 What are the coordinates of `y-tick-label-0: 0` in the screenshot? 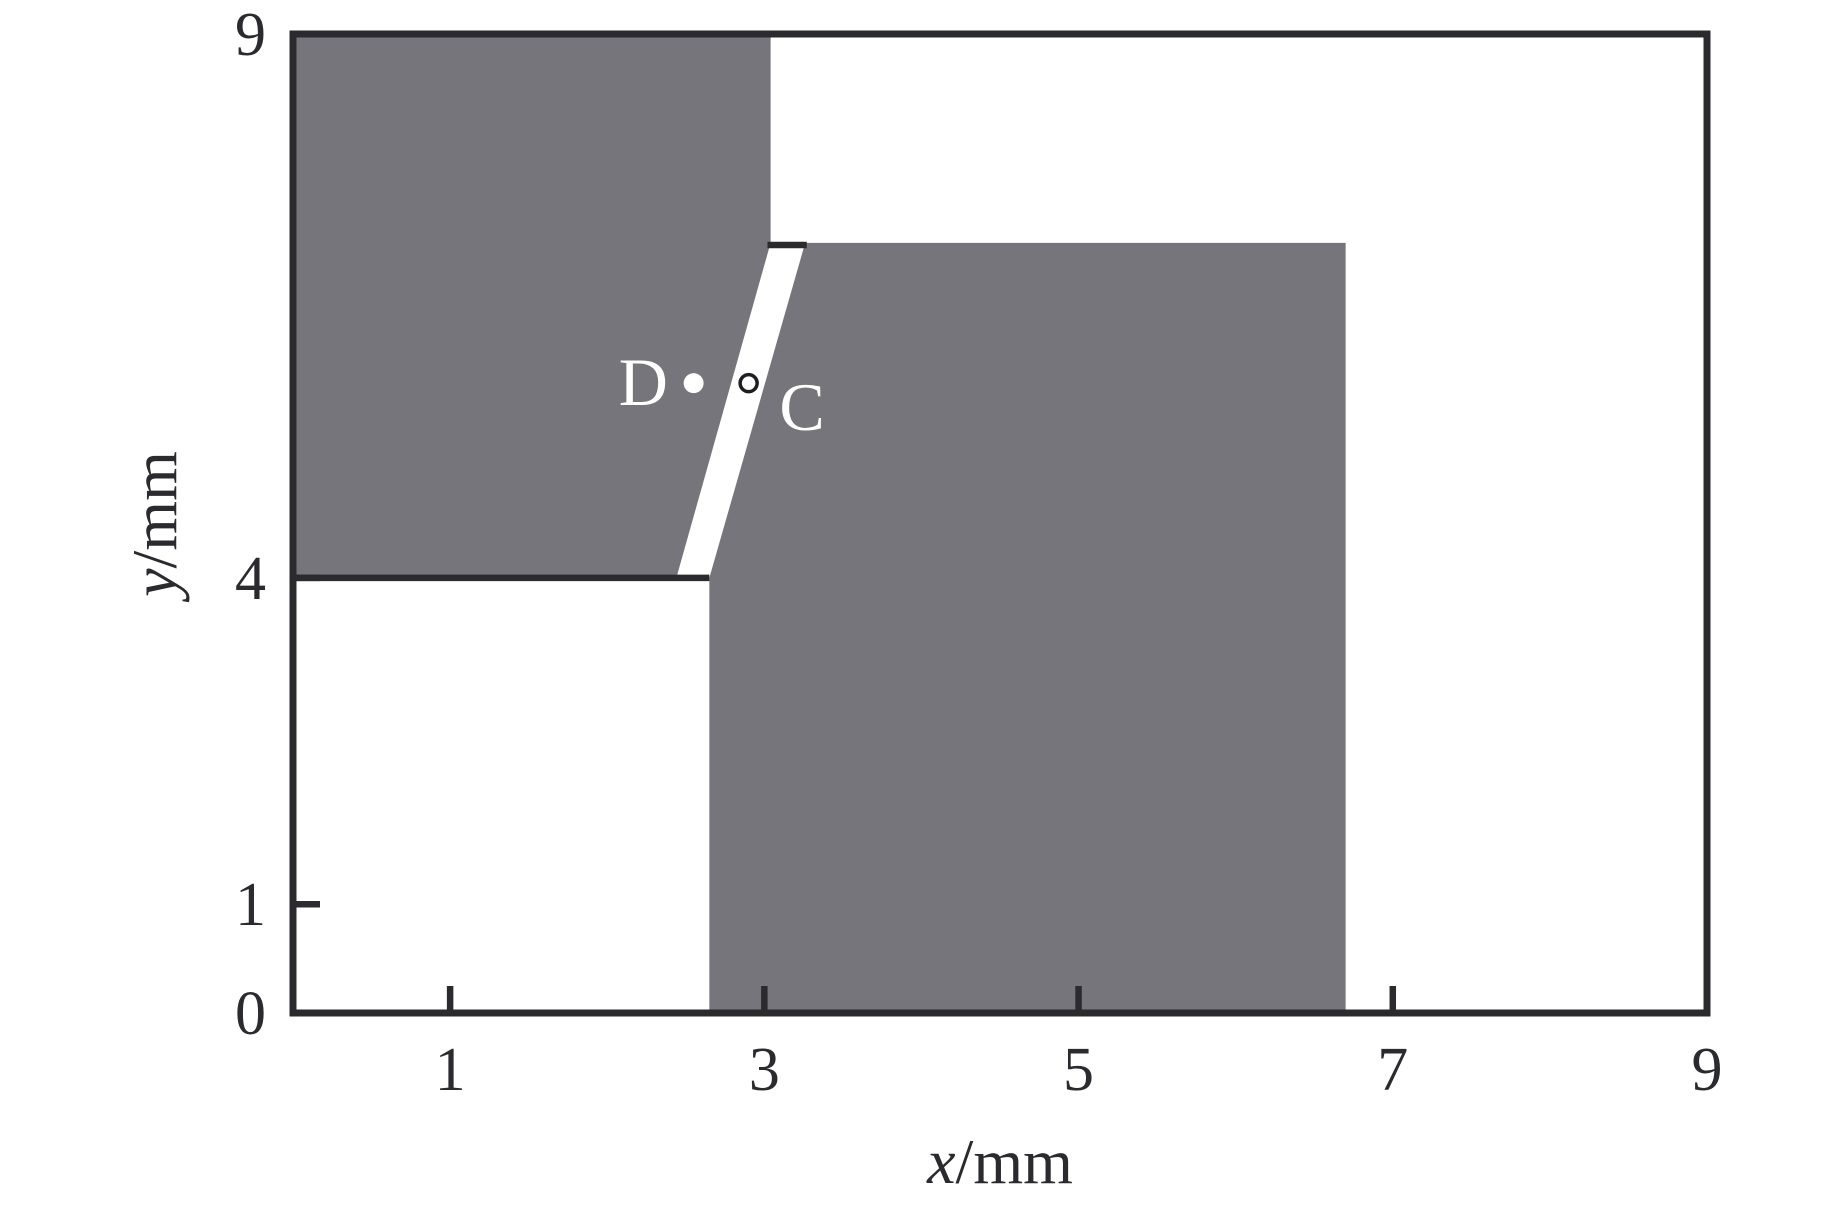 It's located at (250, 1014).